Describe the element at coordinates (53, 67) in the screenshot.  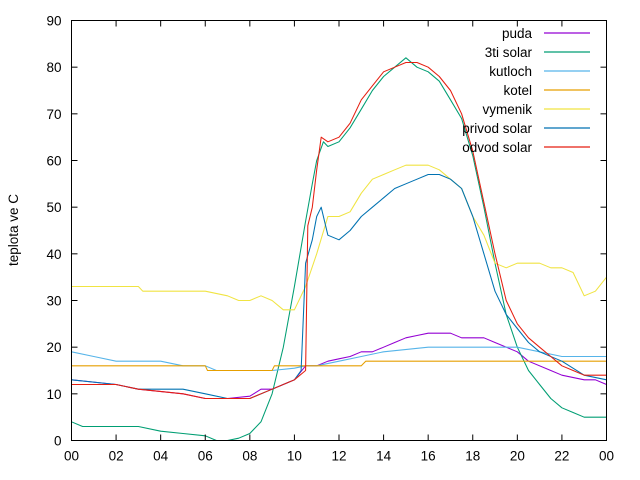
I see `y-tick-label: 80` at that location.